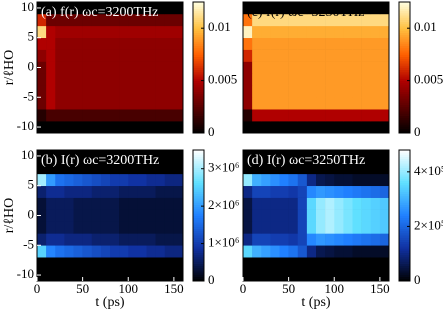 The width and height of the screenshot is (443, 310). Describe the element at coordinates (31, 213) in the screenshot. I see `y-tick-label: 0` at that location.